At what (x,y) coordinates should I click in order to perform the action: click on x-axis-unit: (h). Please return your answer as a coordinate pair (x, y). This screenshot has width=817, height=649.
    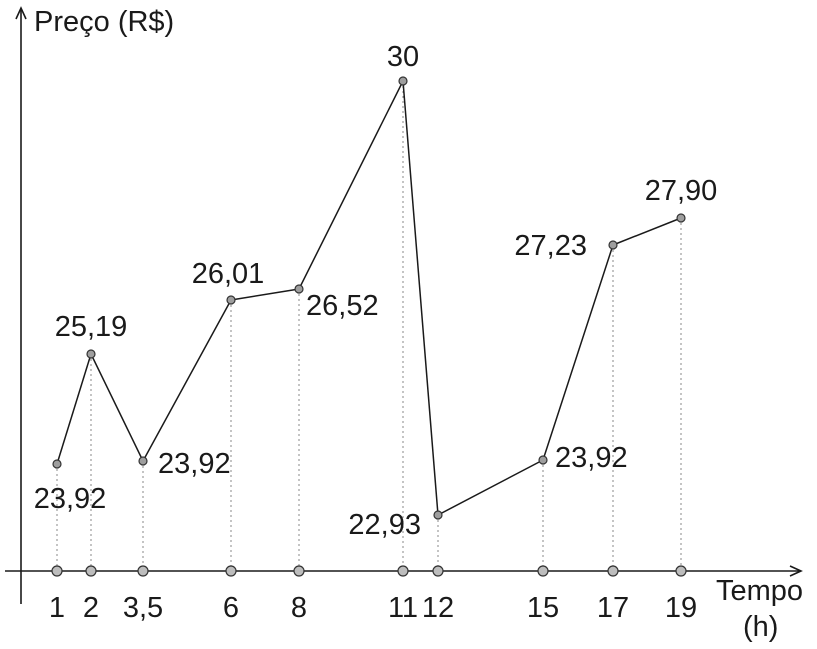
    Looking at the image, I should click on (760, 627).